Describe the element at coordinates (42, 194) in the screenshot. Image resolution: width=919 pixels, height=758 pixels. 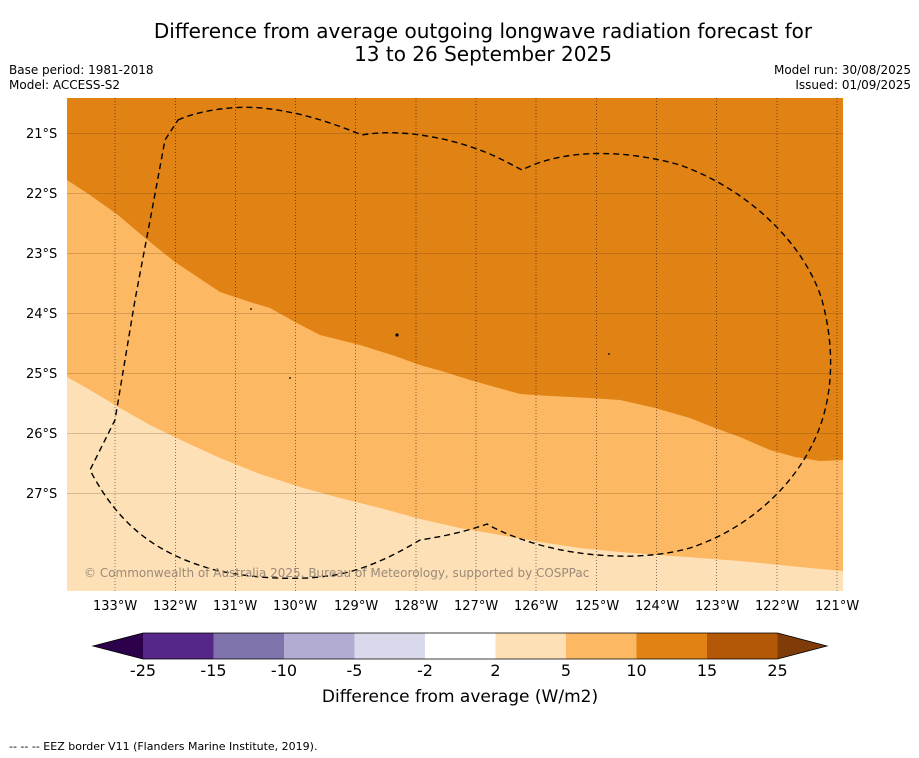
I see `lat-label-22s: 22°S` at that location.